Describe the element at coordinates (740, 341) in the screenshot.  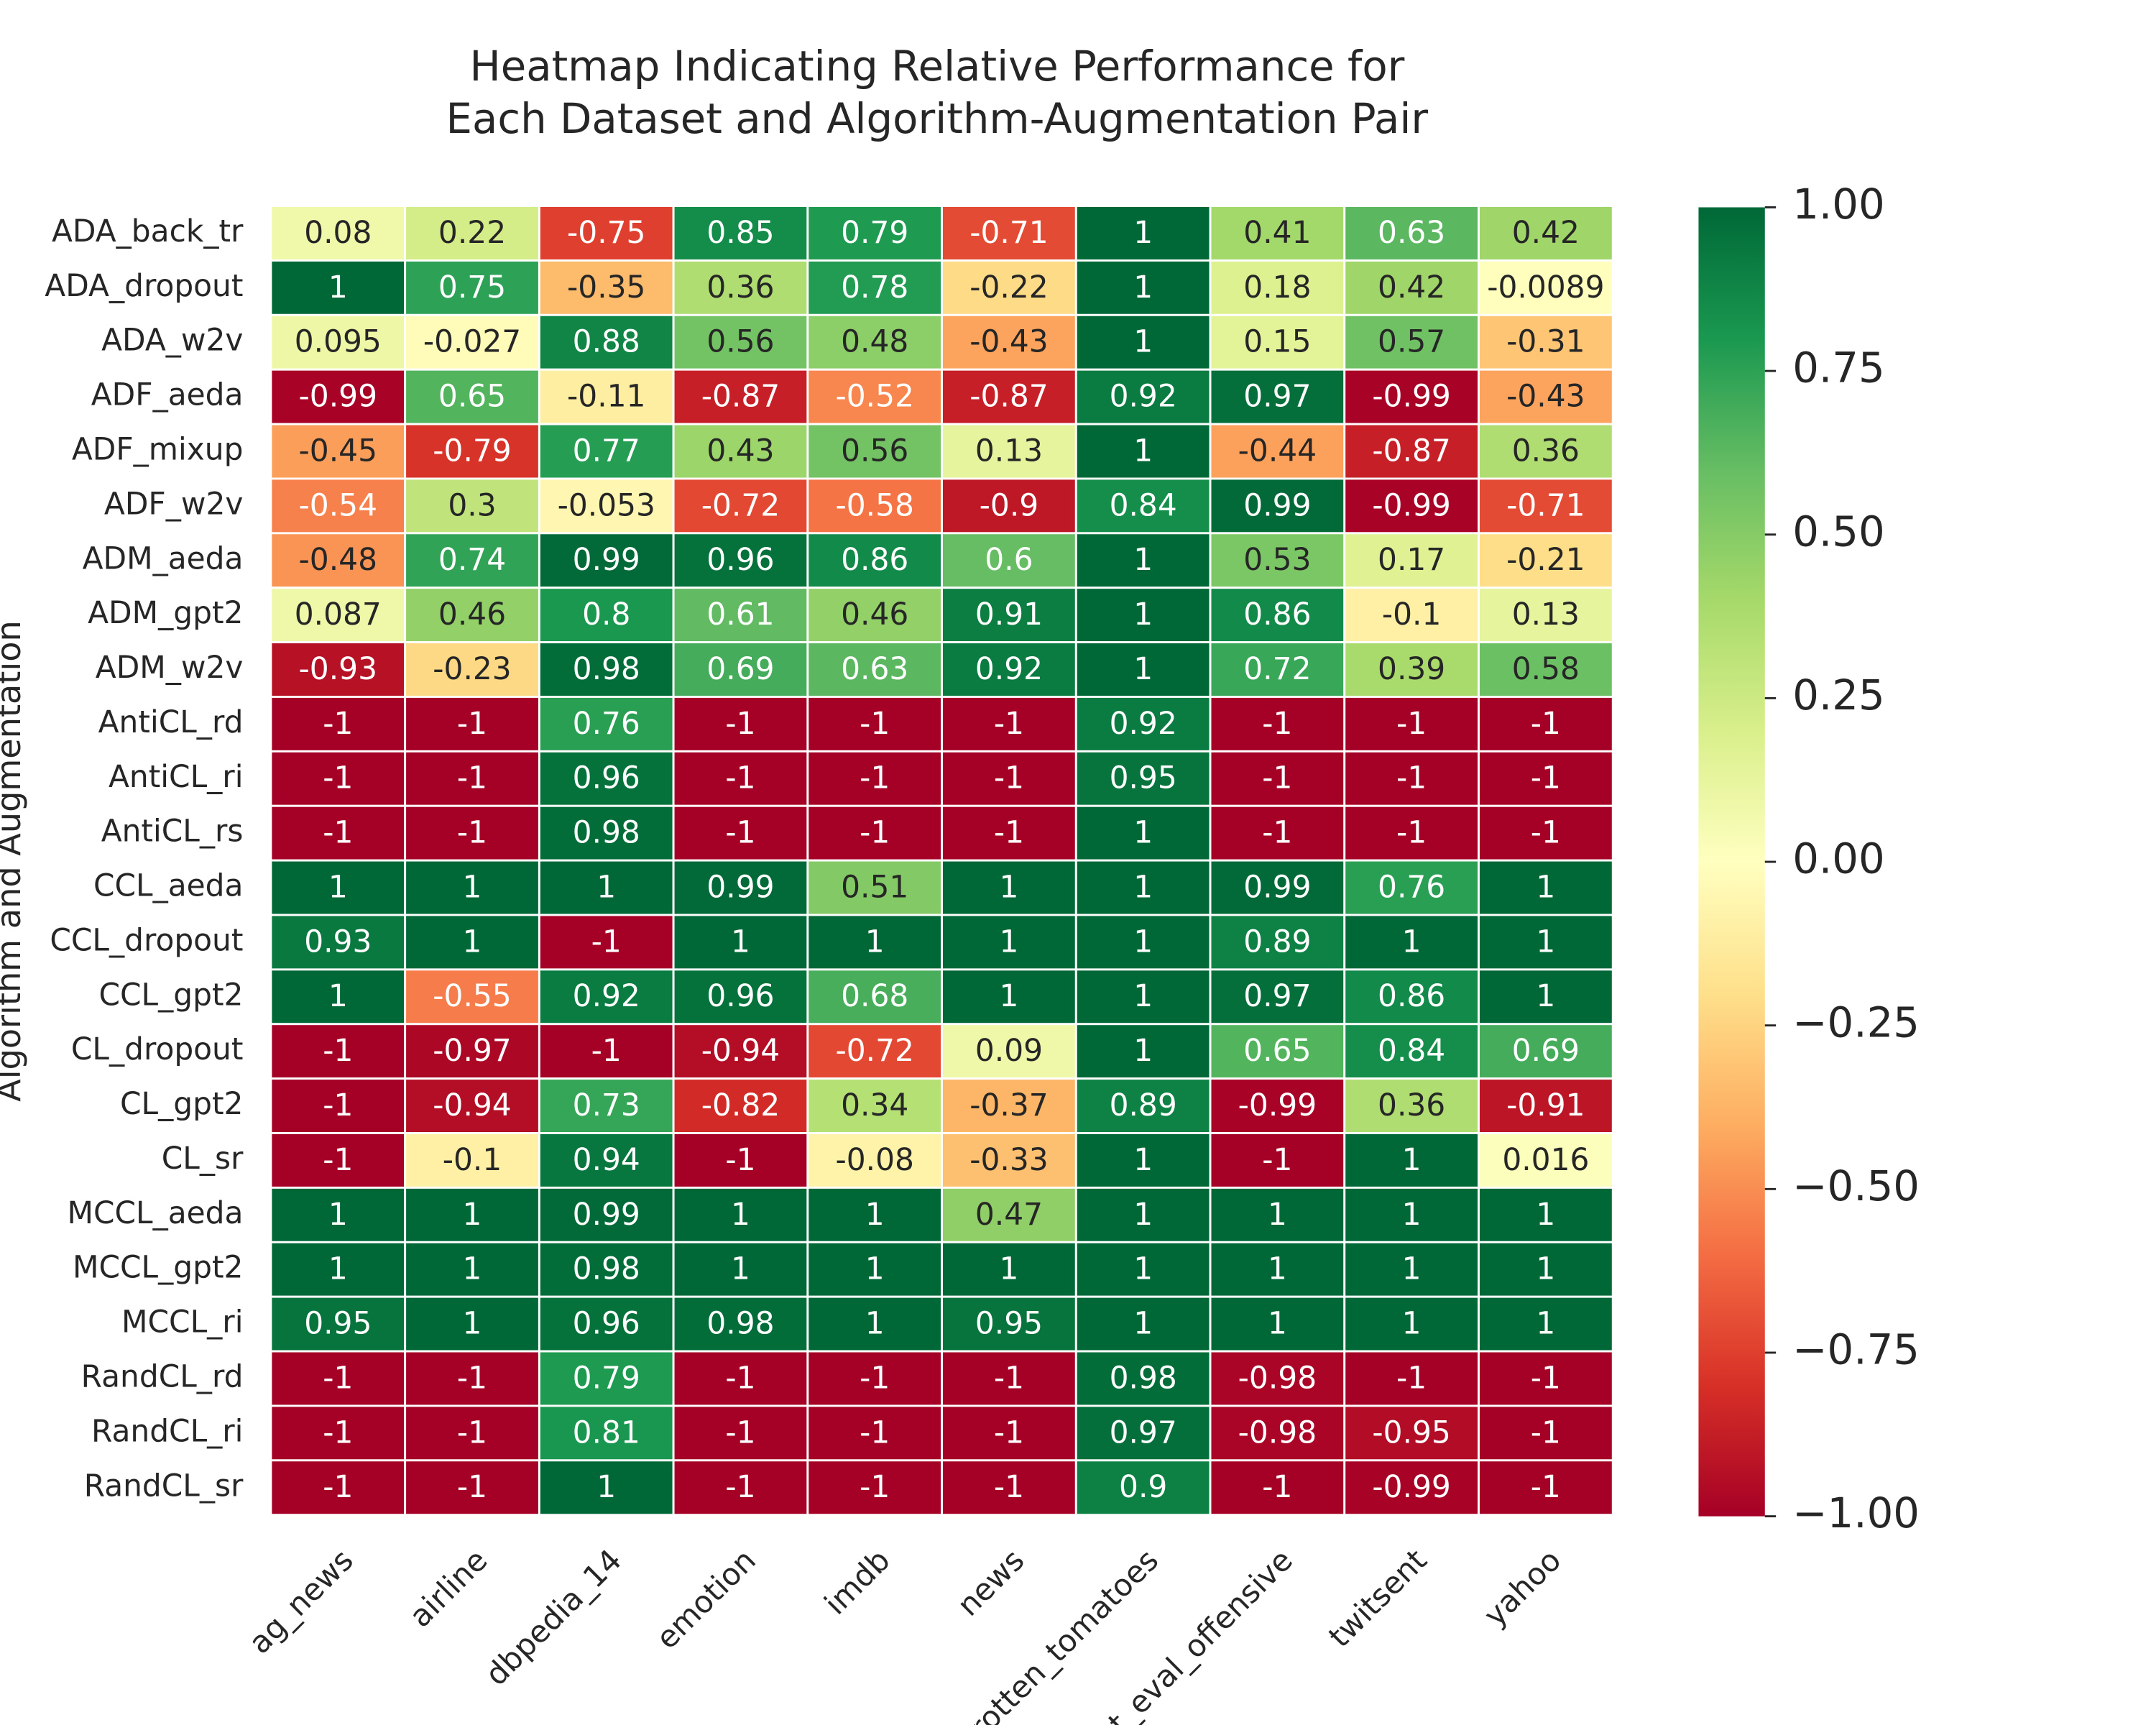
I see `cell-label: 0.56` at that location.